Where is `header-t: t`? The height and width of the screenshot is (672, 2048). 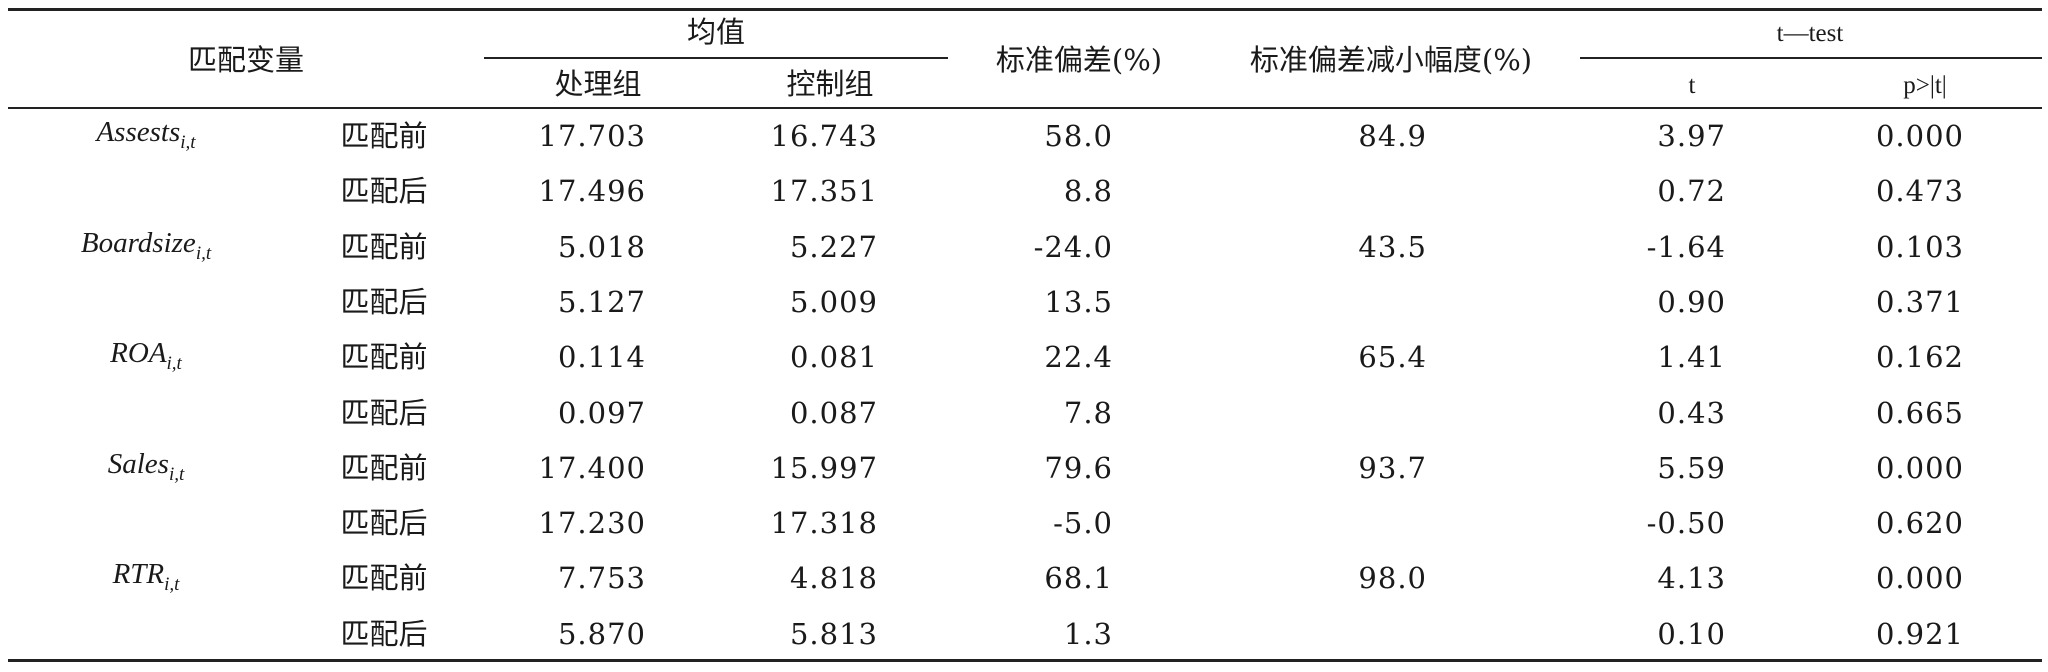 header-t: t is located at coordinates (1692, 85).